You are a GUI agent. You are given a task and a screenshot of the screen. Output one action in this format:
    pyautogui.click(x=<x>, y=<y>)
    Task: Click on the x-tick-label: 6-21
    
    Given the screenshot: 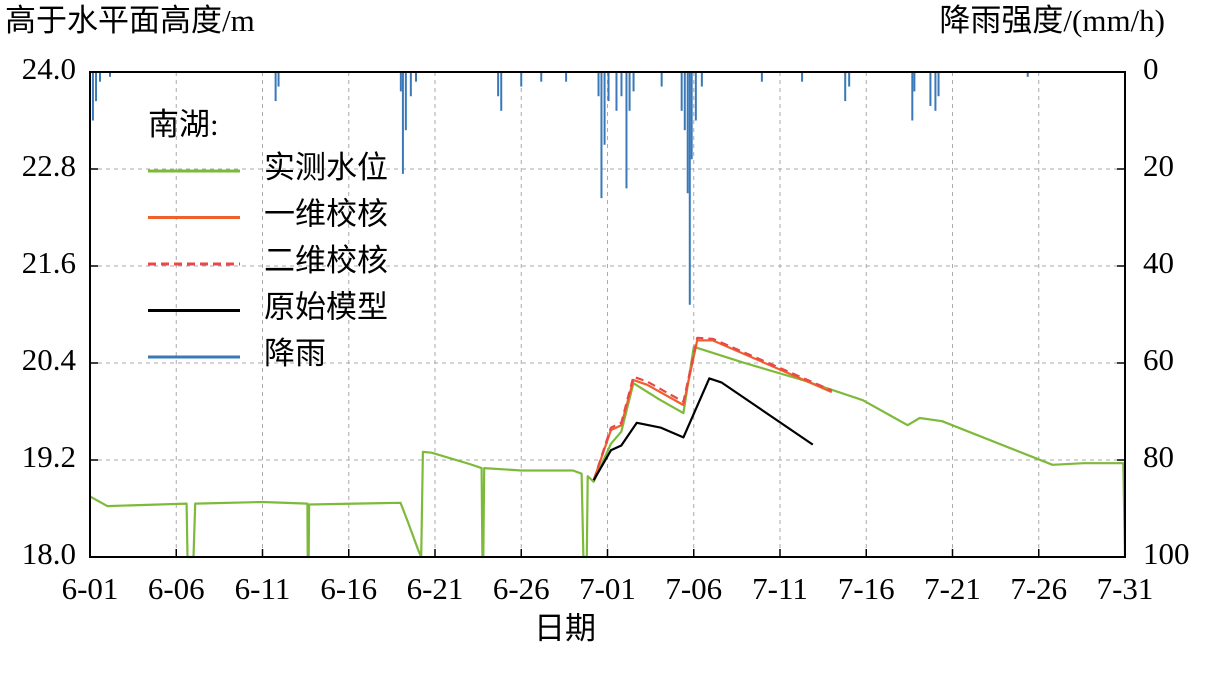 What is the action you would take?
    pyautogui.click(x=435, y=588)
    